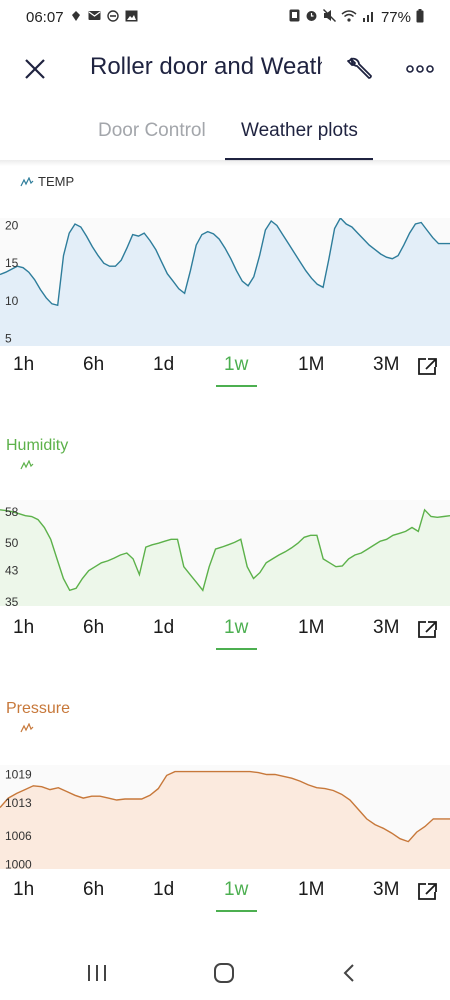 The image size is (450, 1000). I want to click on humidity-series-line, so click(225, 550).